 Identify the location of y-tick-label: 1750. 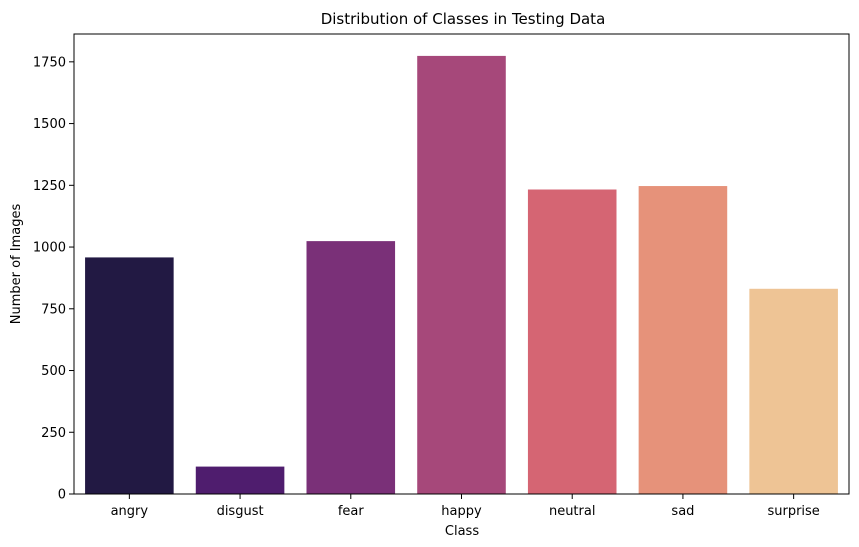
(49, 62).